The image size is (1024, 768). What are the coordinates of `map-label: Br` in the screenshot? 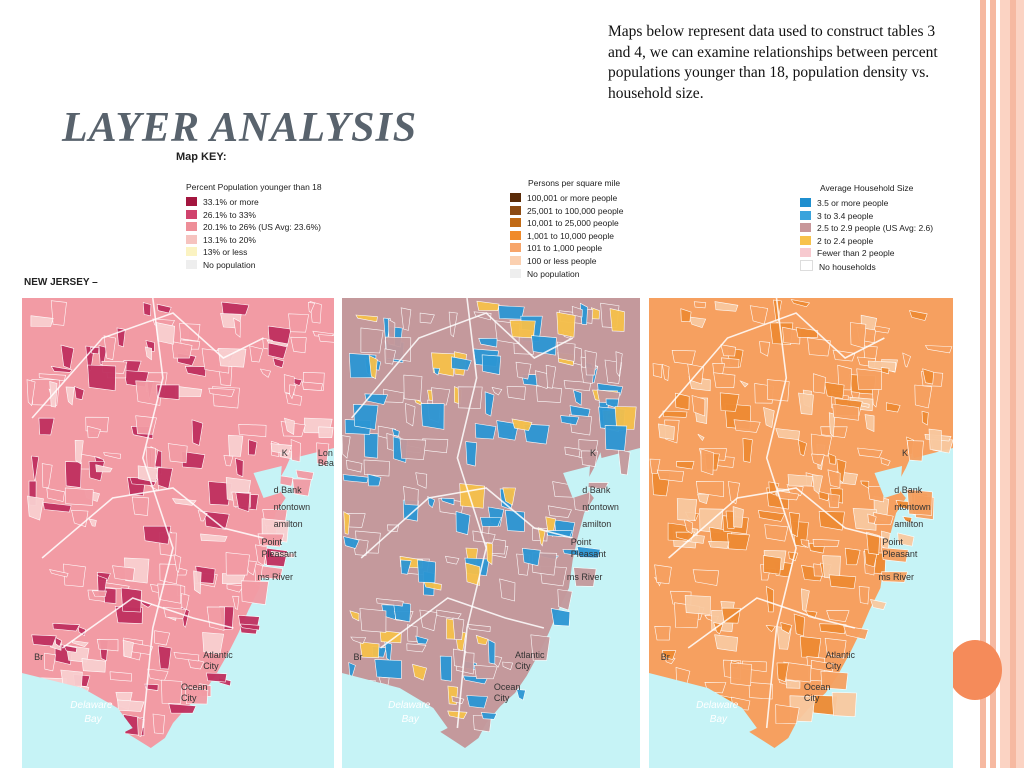 It's located at (38, 657).